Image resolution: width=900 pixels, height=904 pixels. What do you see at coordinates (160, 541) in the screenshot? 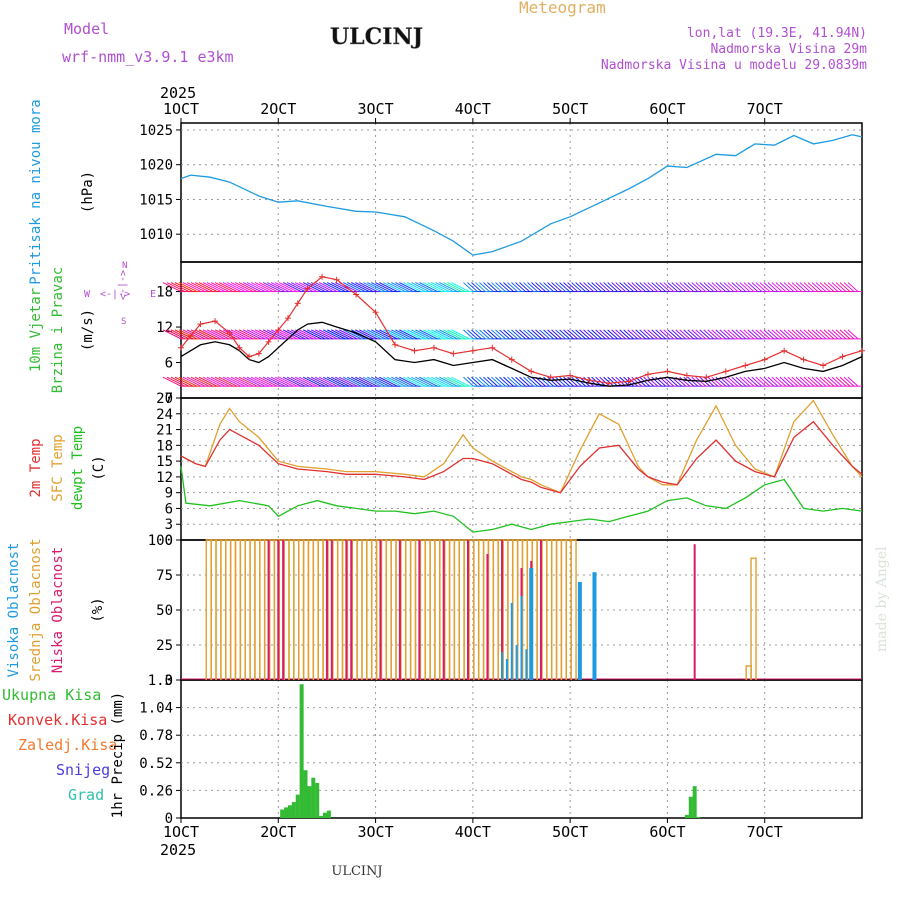
I see `cloud-ytick-label: 100` at bounding box center [160, 541].